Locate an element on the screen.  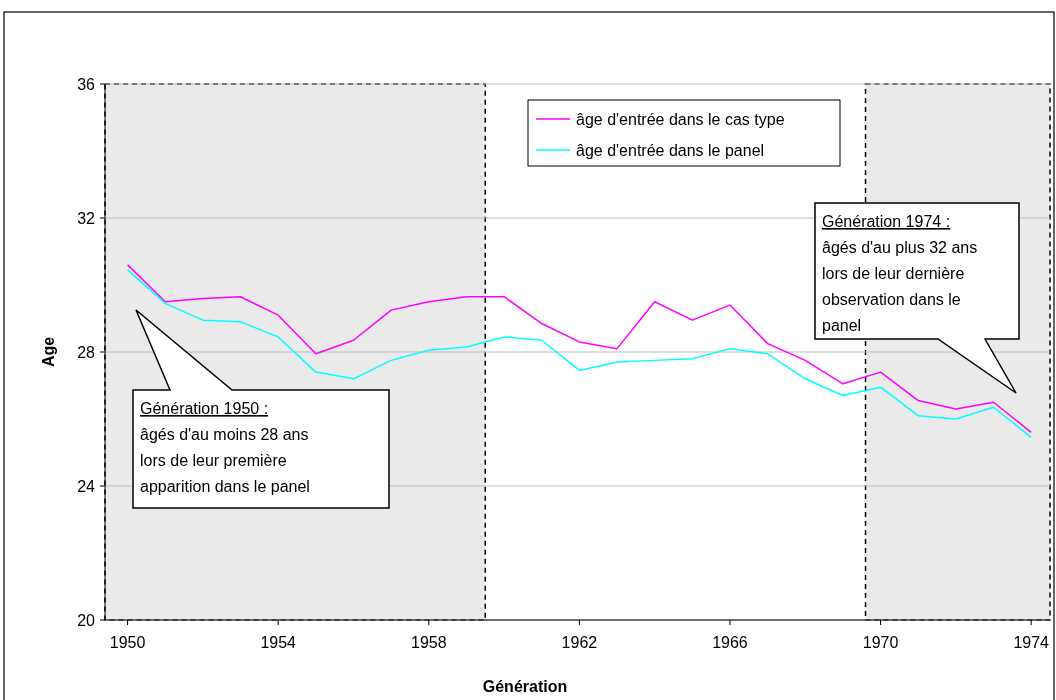
legend-label: âge d'entrée dans le panel is located at coordinates (670, 150).